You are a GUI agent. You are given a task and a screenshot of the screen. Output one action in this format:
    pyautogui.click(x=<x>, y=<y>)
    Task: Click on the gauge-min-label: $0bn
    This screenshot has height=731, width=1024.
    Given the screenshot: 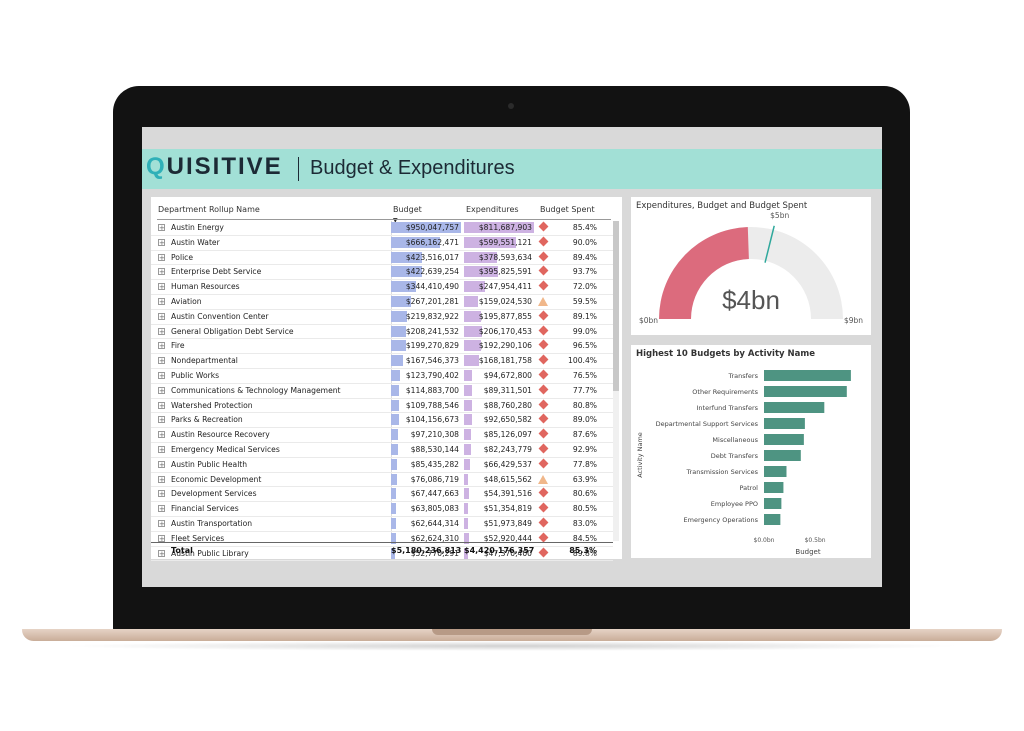 What is the action you would take?
    pyautogui.click(x=648, y=320)
    